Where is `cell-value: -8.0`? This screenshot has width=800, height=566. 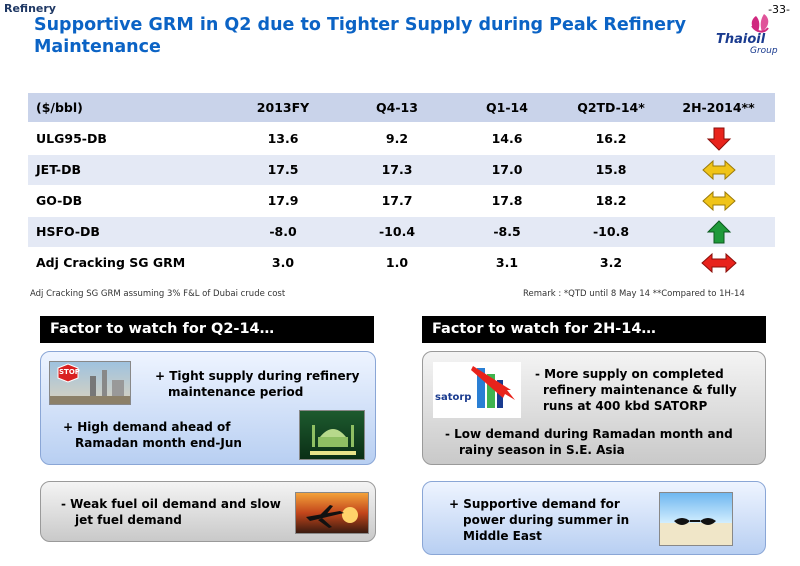
cell-value: -8.0 is located at coordinates (283, 232).